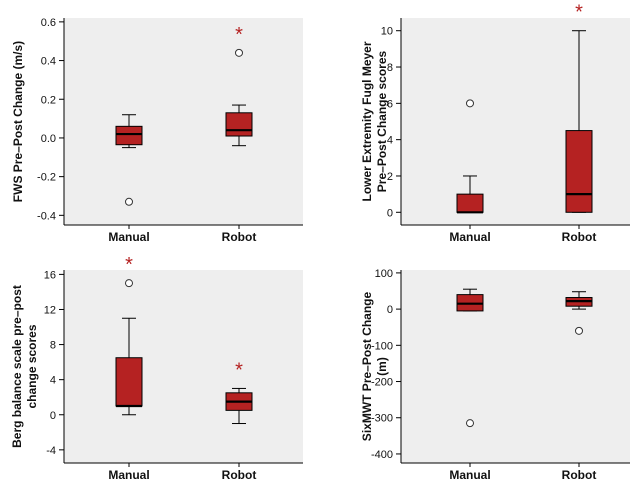 The width and height of the screenshot is (643, 489). What do you see at coordinates (390, 104) in the screenshot?
I see `y-tick-label: 6` at bounding box center [390, 104].